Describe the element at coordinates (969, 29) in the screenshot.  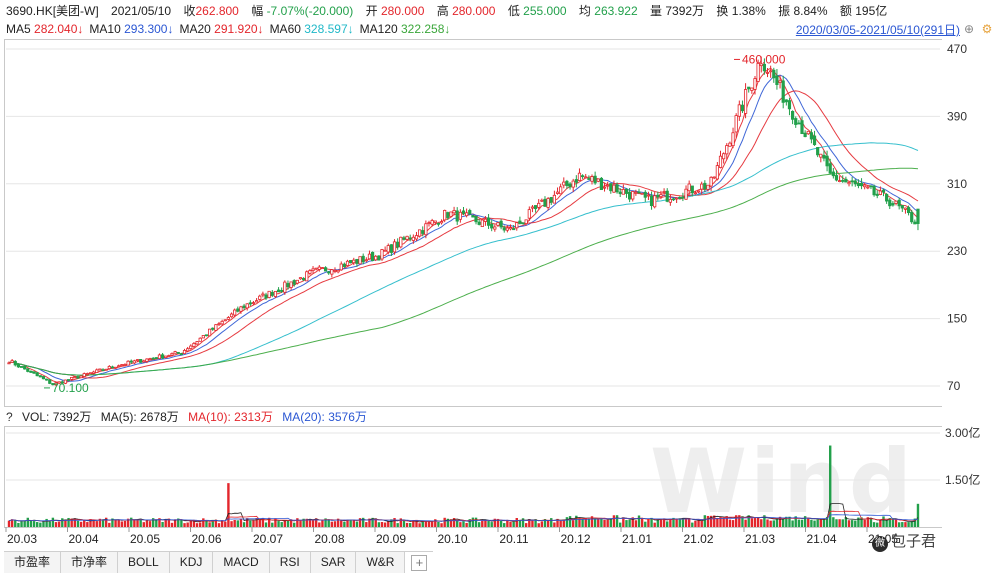
I see `zoom-icon: ⊕` at that location.